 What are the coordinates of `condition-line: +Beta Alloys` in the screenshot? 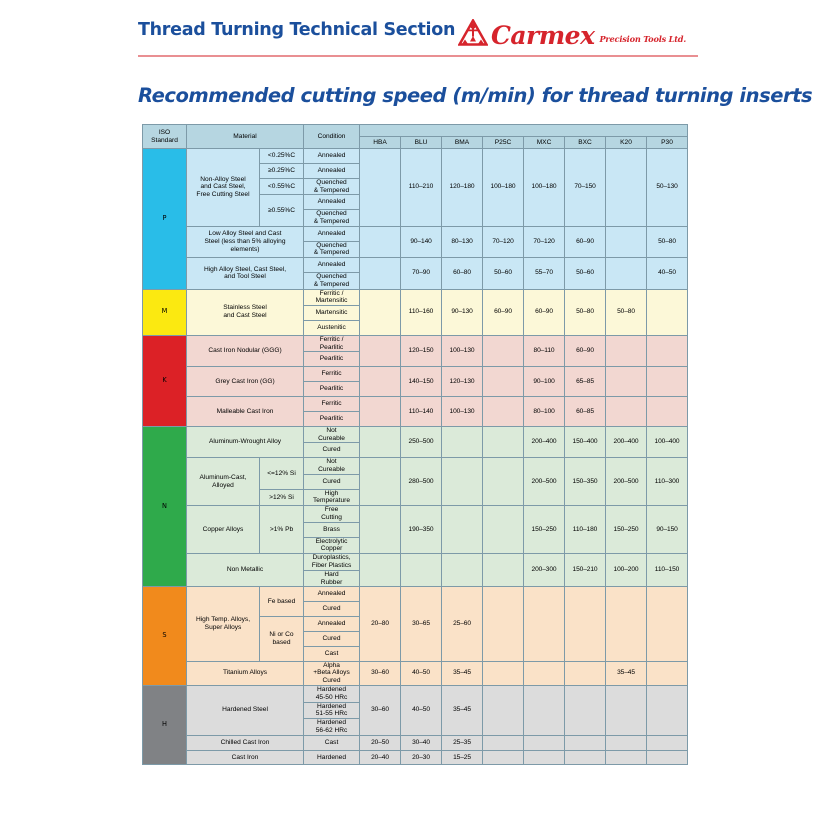 It's located at (331, 673).